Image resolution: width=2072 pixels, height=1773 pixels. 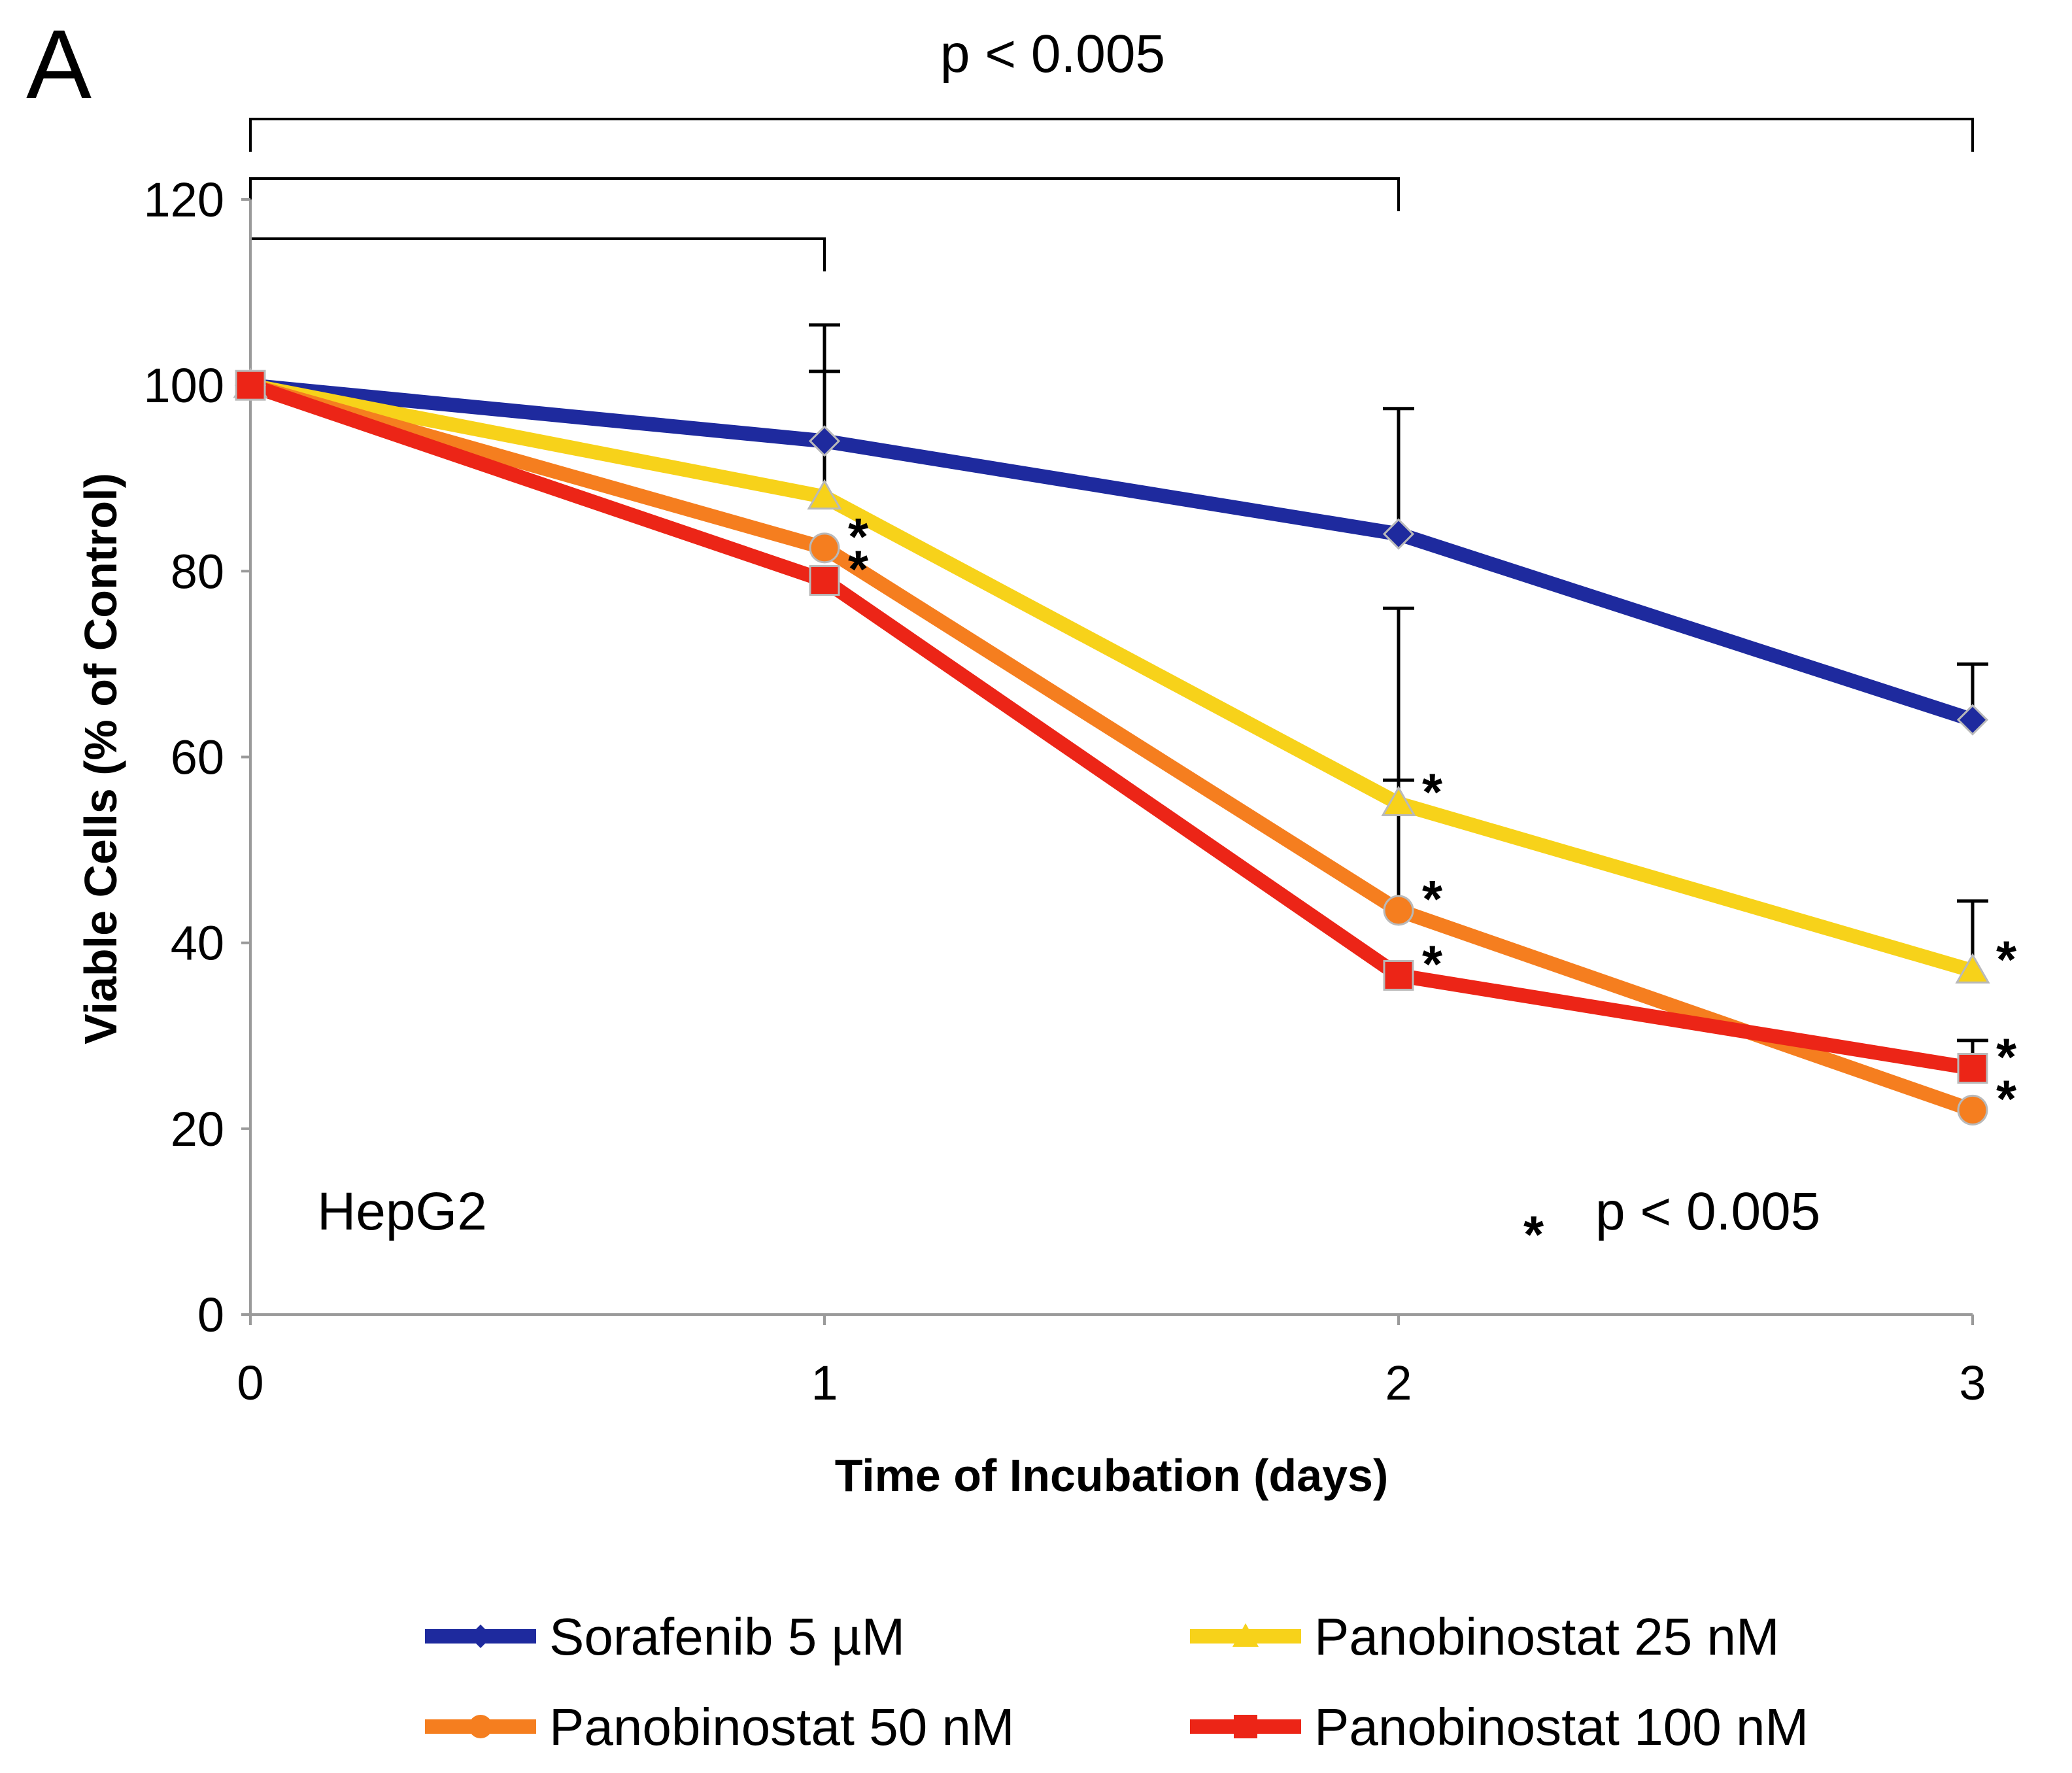 I want to click on y-tick-label: 20, so click(x=197, y=1129).